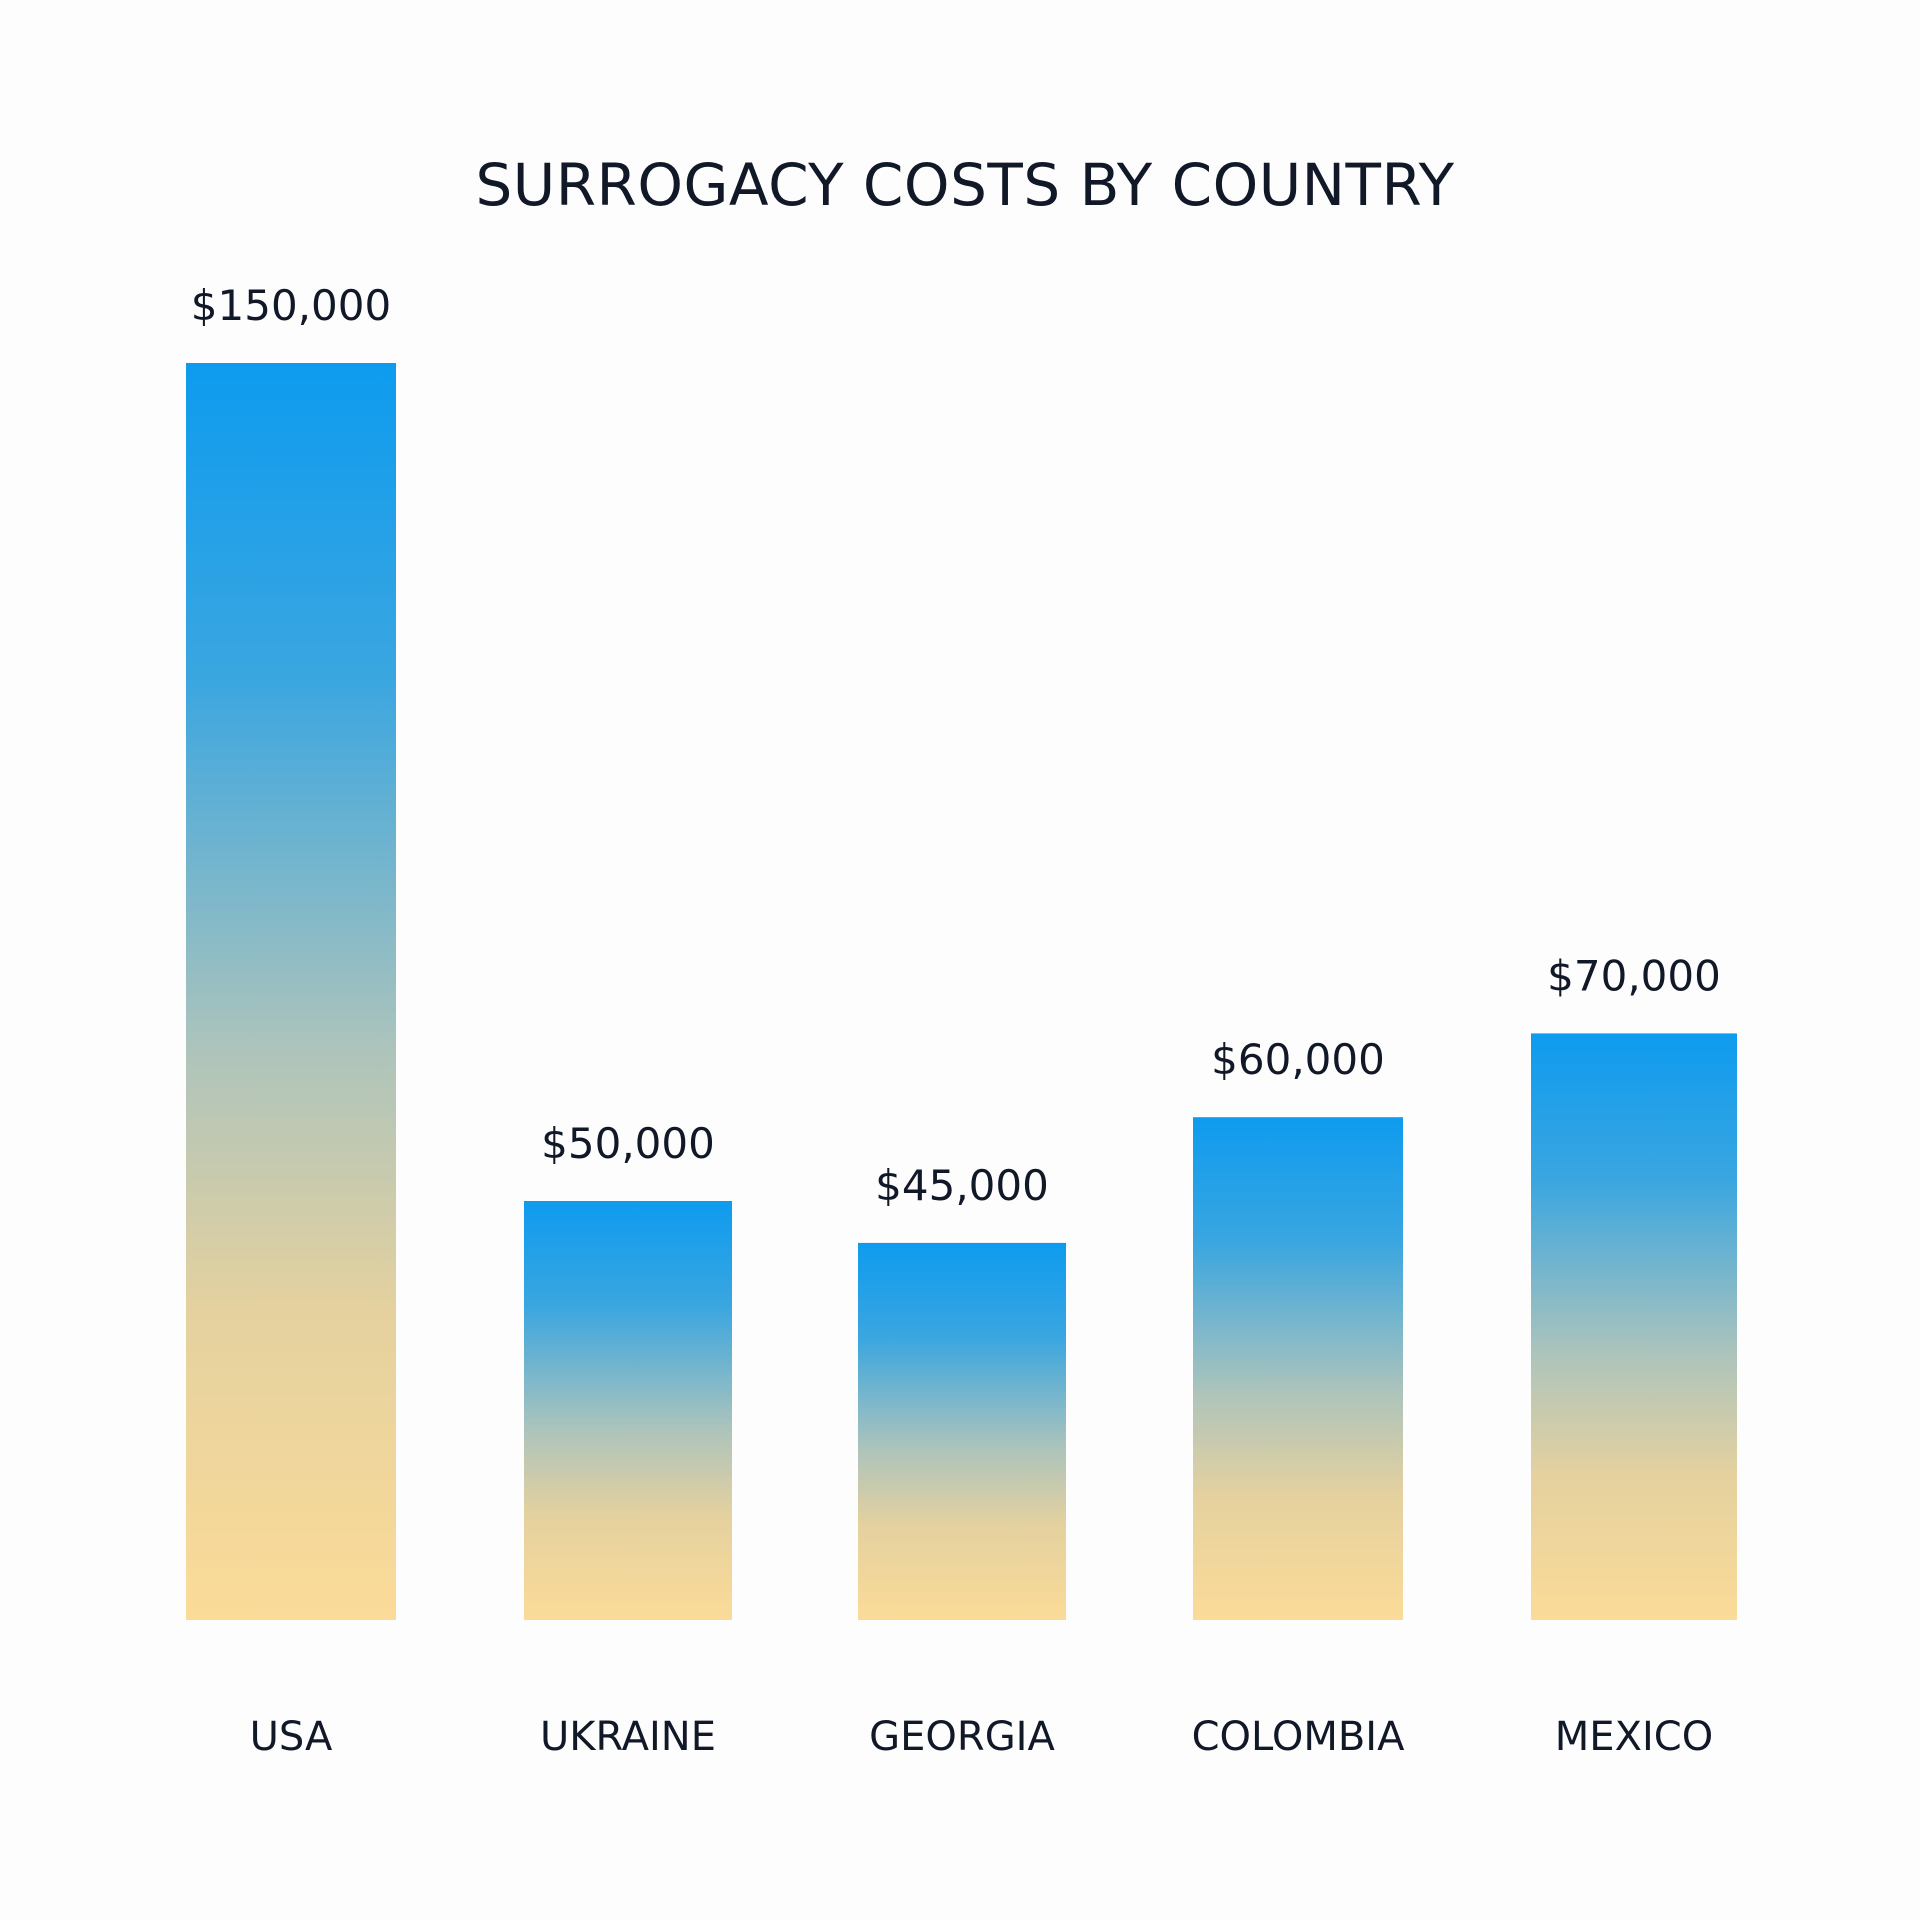 Image resolution: width=1920 pixels, height=1920 pixels. What do you see at coordinates (291, 305) in the screenshot?
I see `value-label-usa: $150,000` at bounding box center [291, 305].